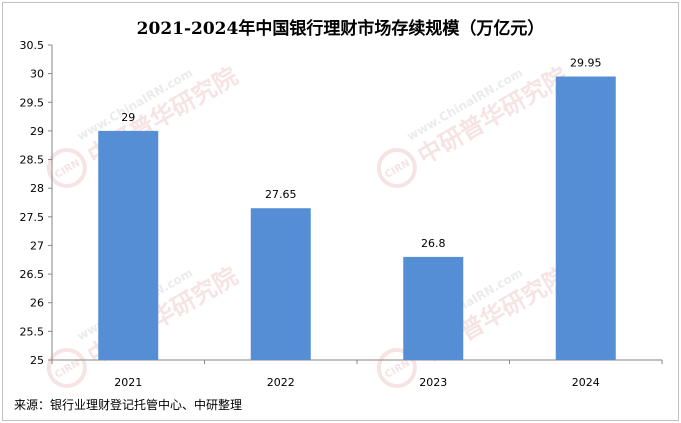 Image resolution: width=681 pixels, height=423 pixels. Describe the element at coordinates (586, 63) in the screenshot. I see `data-label: 29.95` at that location.